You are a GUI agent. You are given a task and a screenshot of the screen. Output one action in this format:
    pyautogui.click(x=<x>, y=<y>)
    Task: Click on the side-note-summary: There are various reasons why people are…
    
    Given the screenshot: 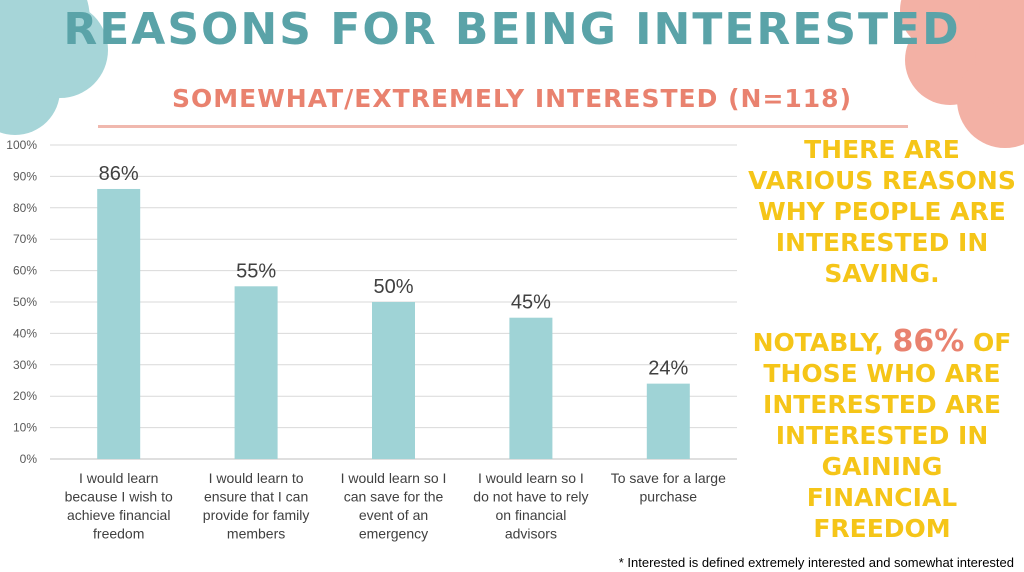 What is the action you would take?
    pyautogui.click(x=882, y=211)
    